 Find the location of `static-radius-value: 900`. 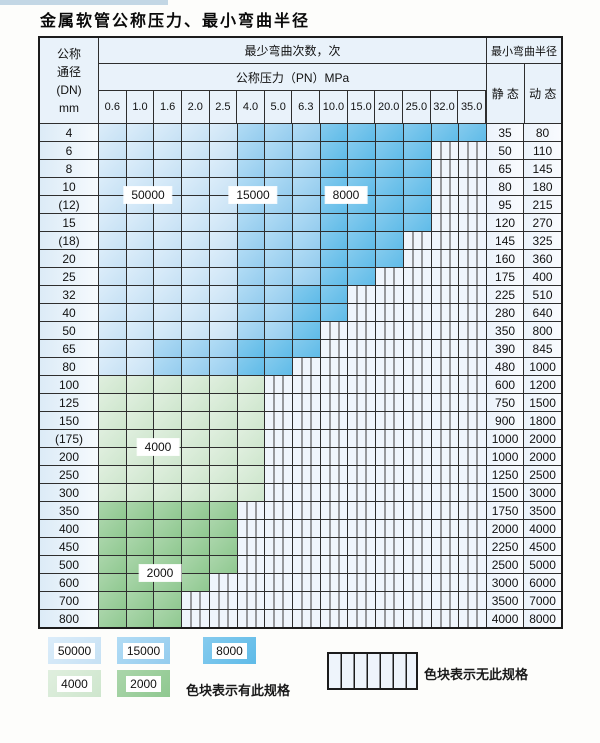

static-radius-value: 900 is located at coordinates (506, 420).